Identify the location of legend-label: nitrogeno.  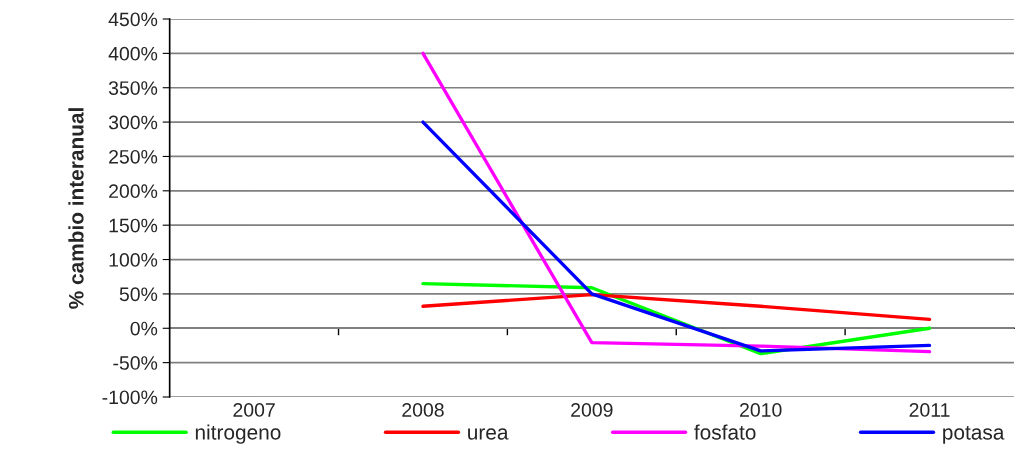
(238, 434).